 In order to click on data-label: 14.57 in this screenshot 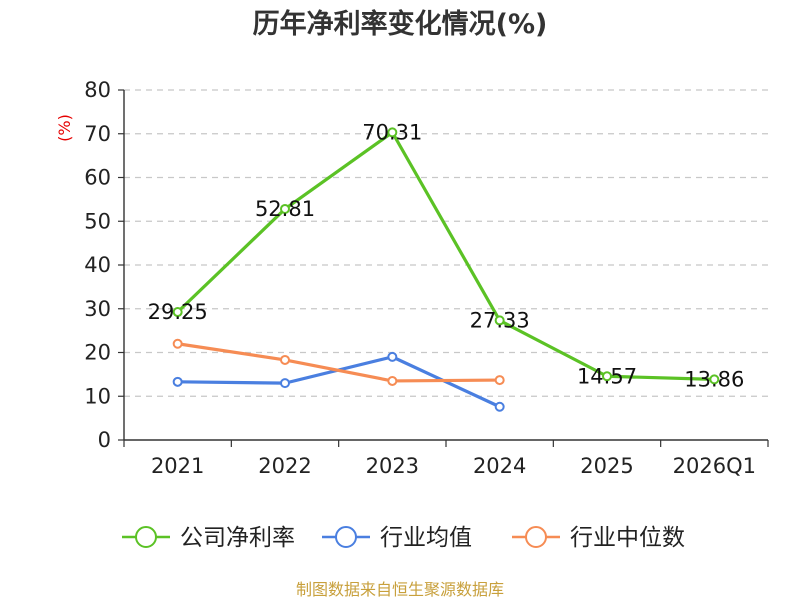, I will do `click(607, 376)`.